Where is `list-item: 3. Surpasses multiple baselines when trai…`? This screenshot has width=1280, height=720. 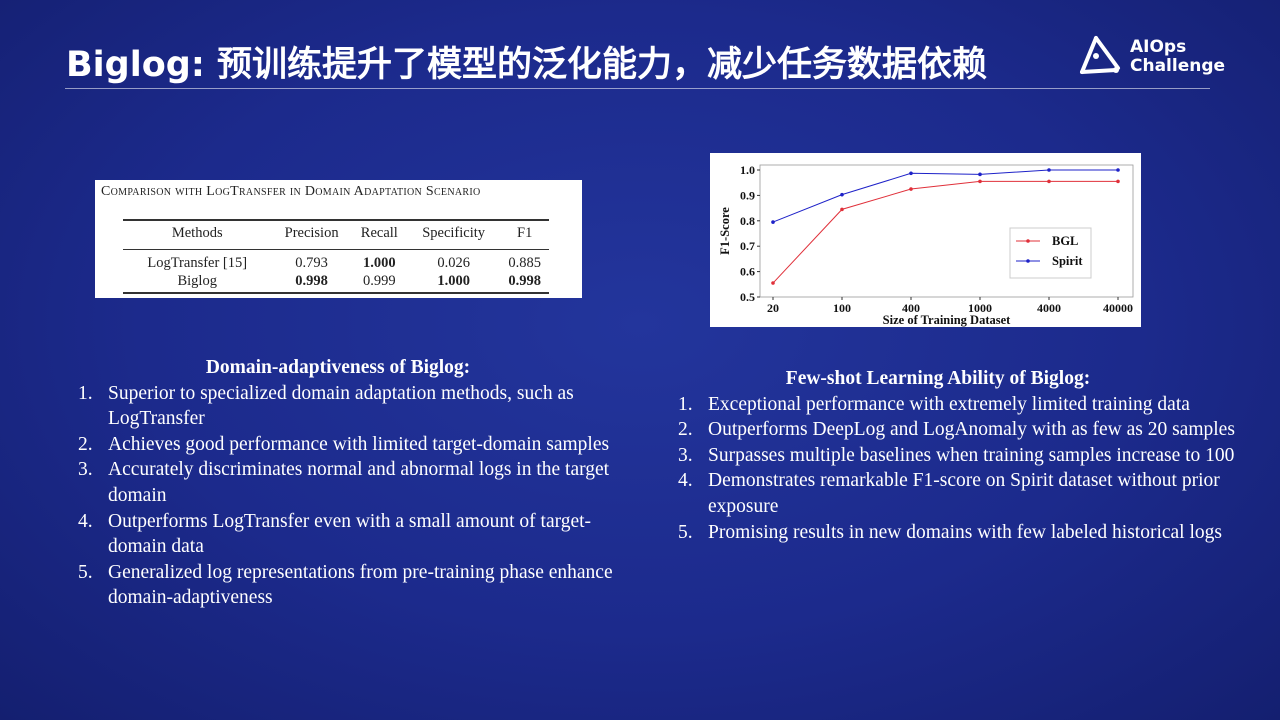
list-item: 3. Surpasses multiple baselines when trai… is located at coordinates (968, 456).